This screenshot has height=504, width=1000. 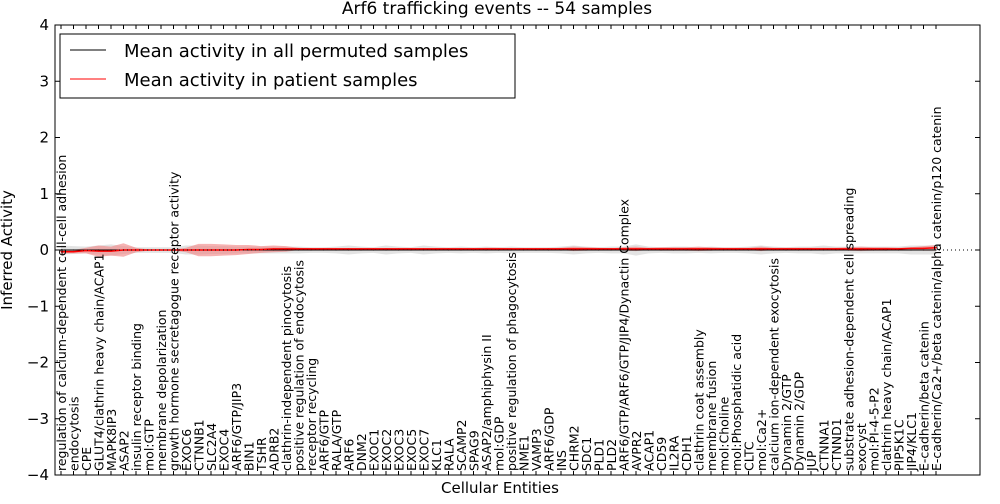 I want to click on x-tick-label: endocytosis, so click(x=74, y=433).